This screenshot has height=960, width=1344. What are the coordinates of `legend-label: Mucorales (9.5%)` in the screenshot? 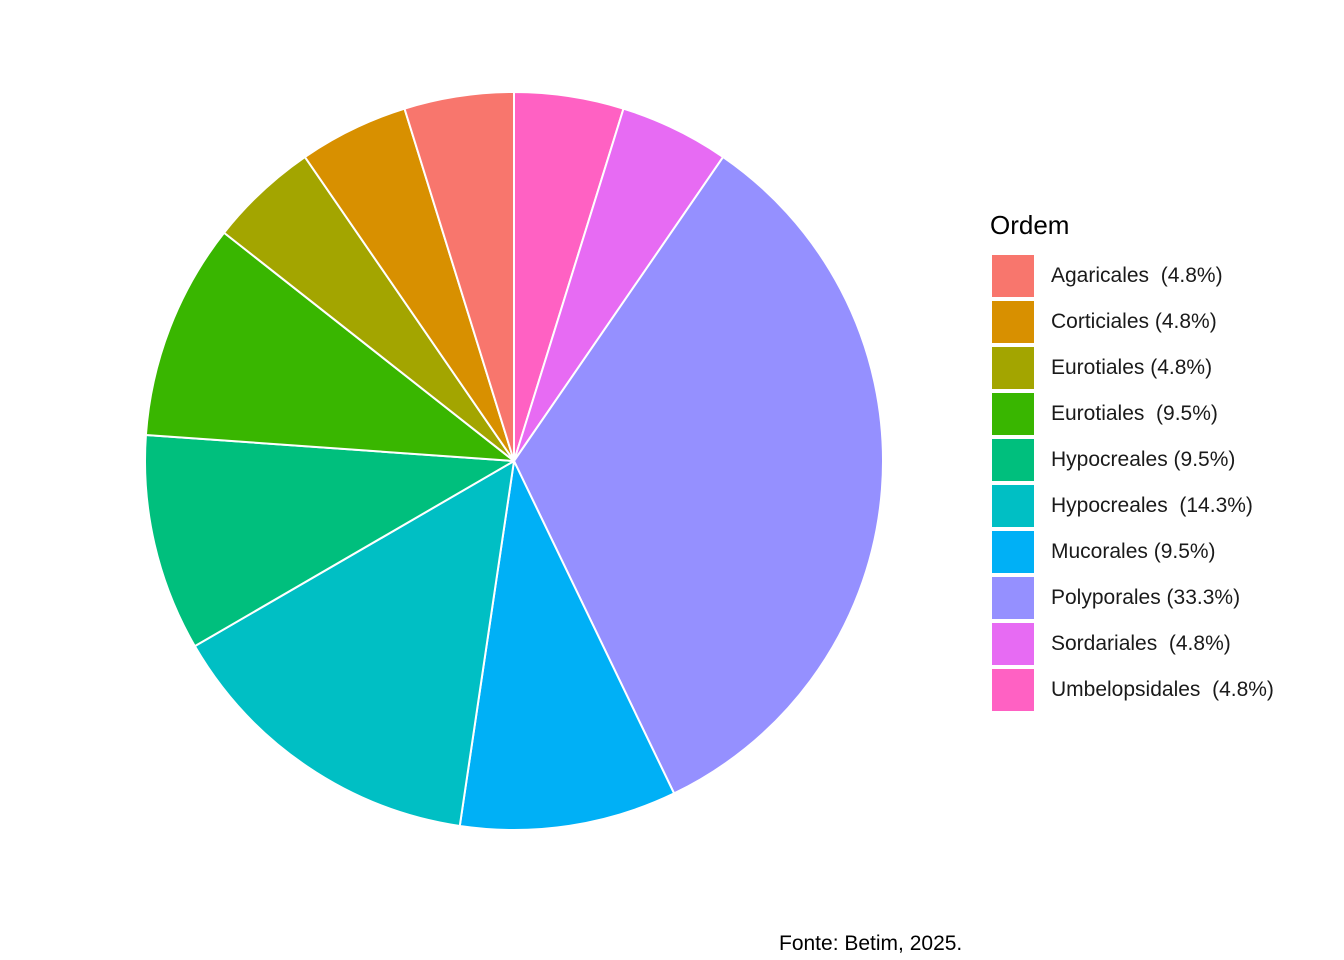 It's located at (1133, 551).